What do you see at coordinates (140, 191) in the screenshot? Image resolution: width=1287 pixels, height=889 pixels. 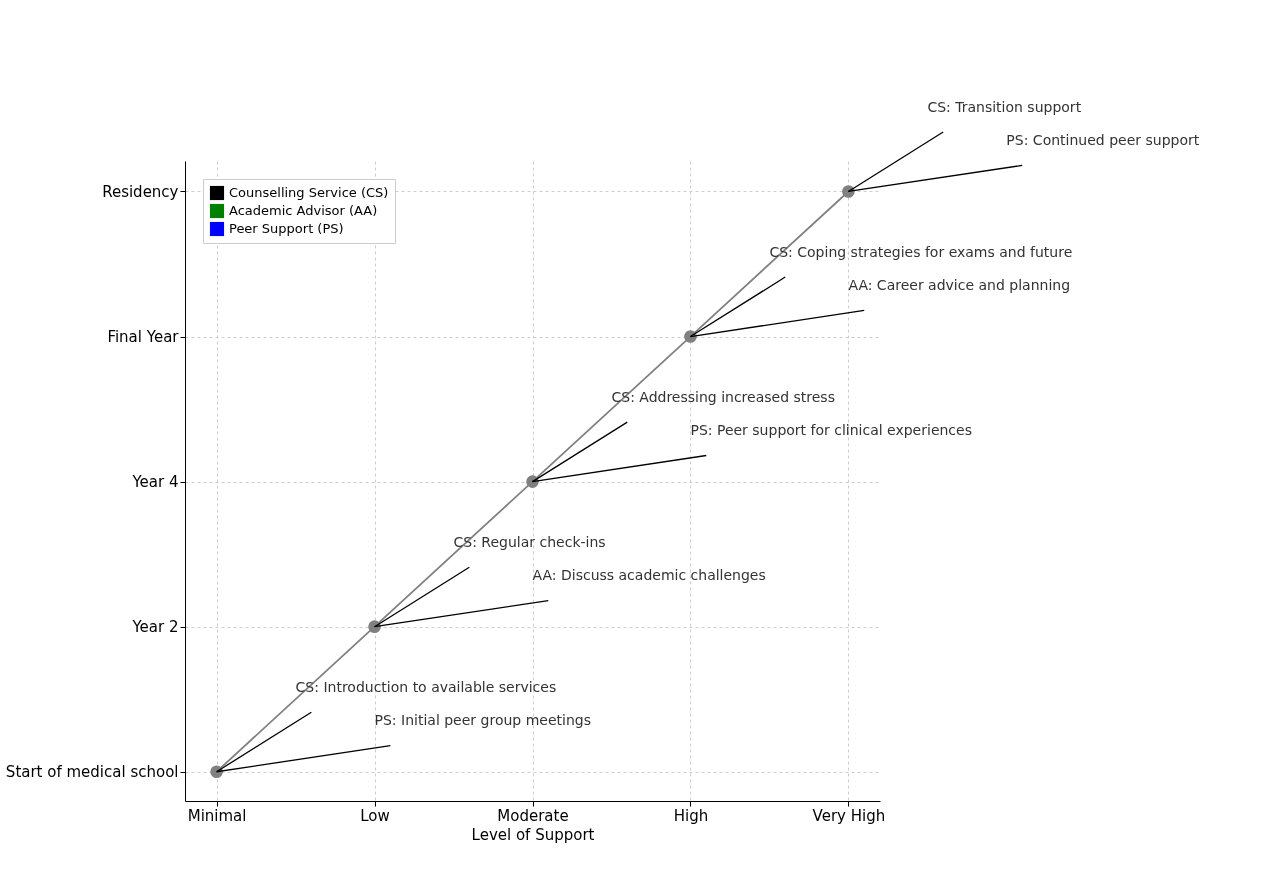 I see `category-label: Residency` at bounding box center [140, 191].